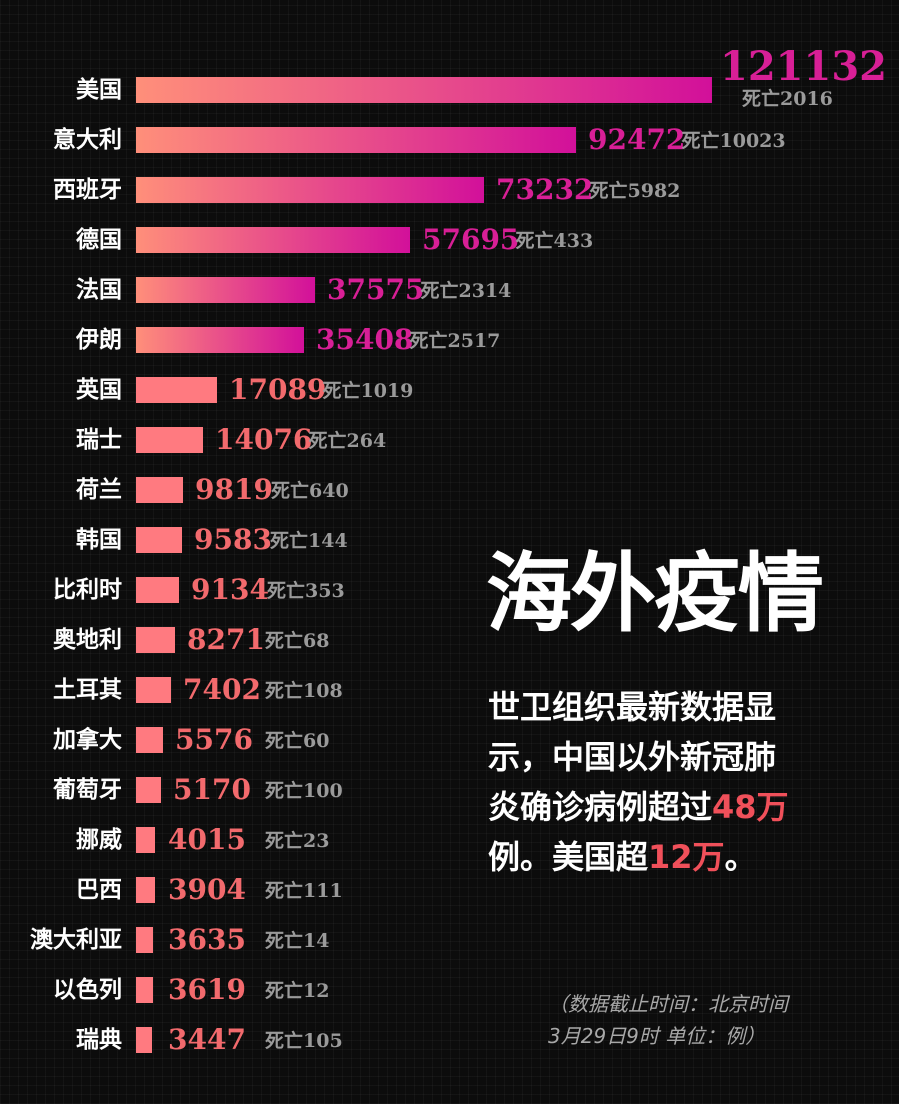  Describe the element at coordinates (87, 989) in the screenshot. I see `category-label: 以色列` at that location.